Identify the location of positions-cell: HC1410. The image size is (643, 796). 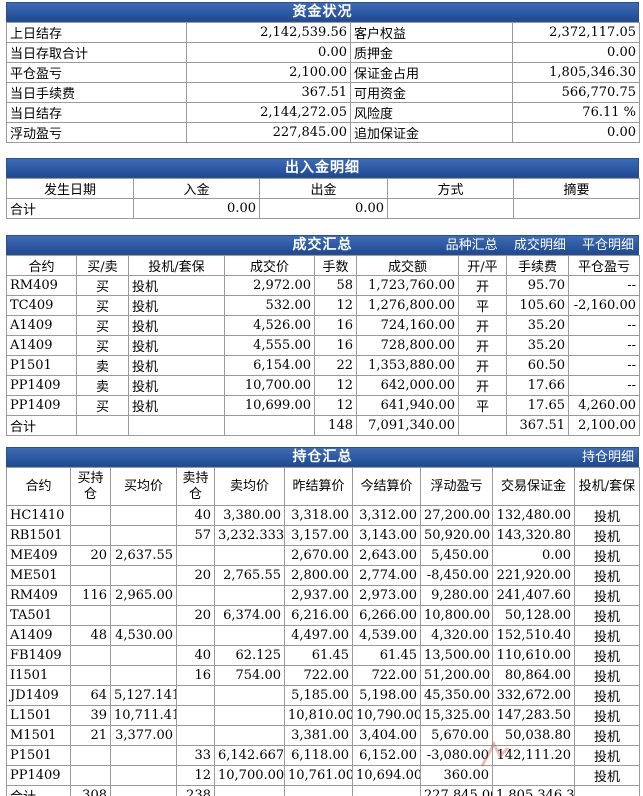
(38, 515).